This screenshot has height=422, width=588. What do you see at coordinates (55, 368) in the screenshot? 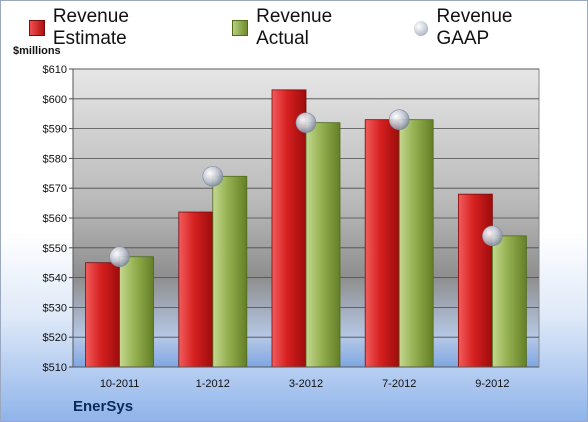
I see `y-tick-label: $510` at bounding box center [55, 368].